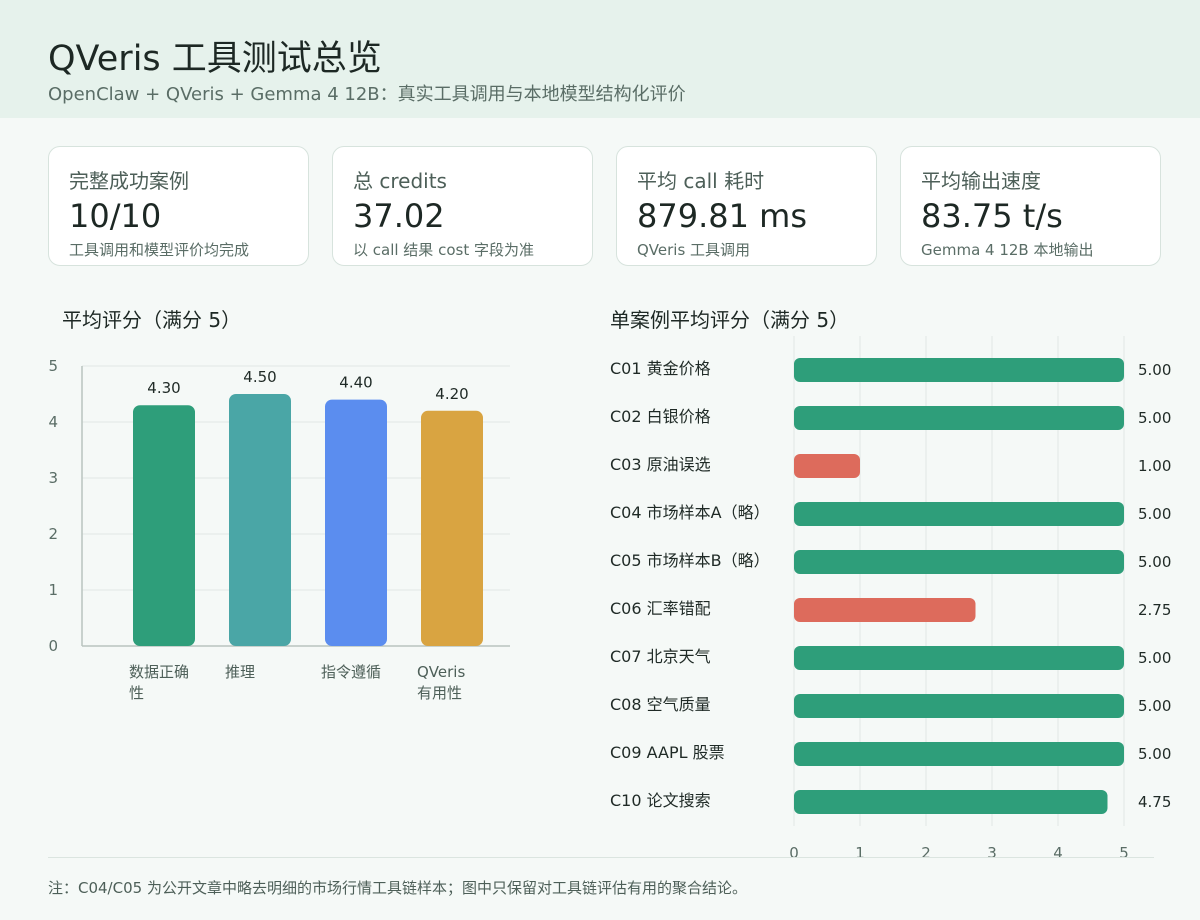  I want to click on category-label: C06 汇率错配, so click(660, 608).